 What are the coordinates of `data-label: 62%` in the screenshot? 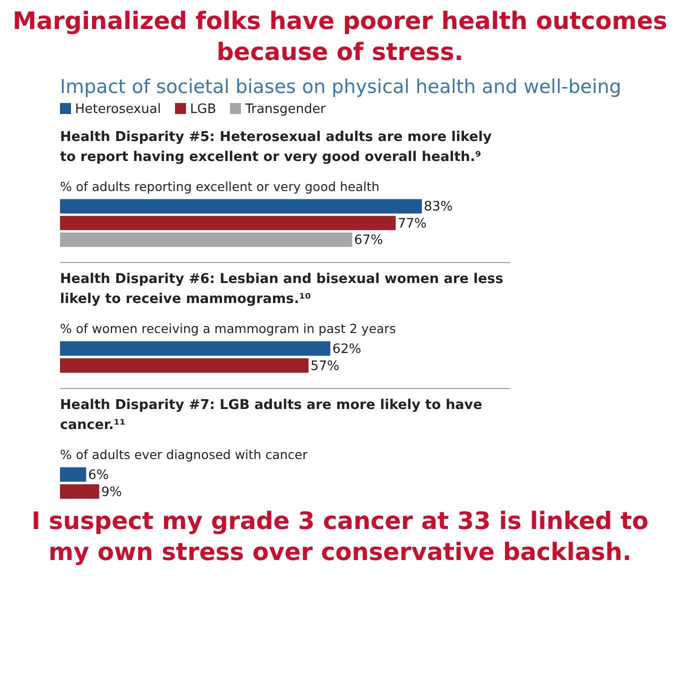 It's located at (347, 349).